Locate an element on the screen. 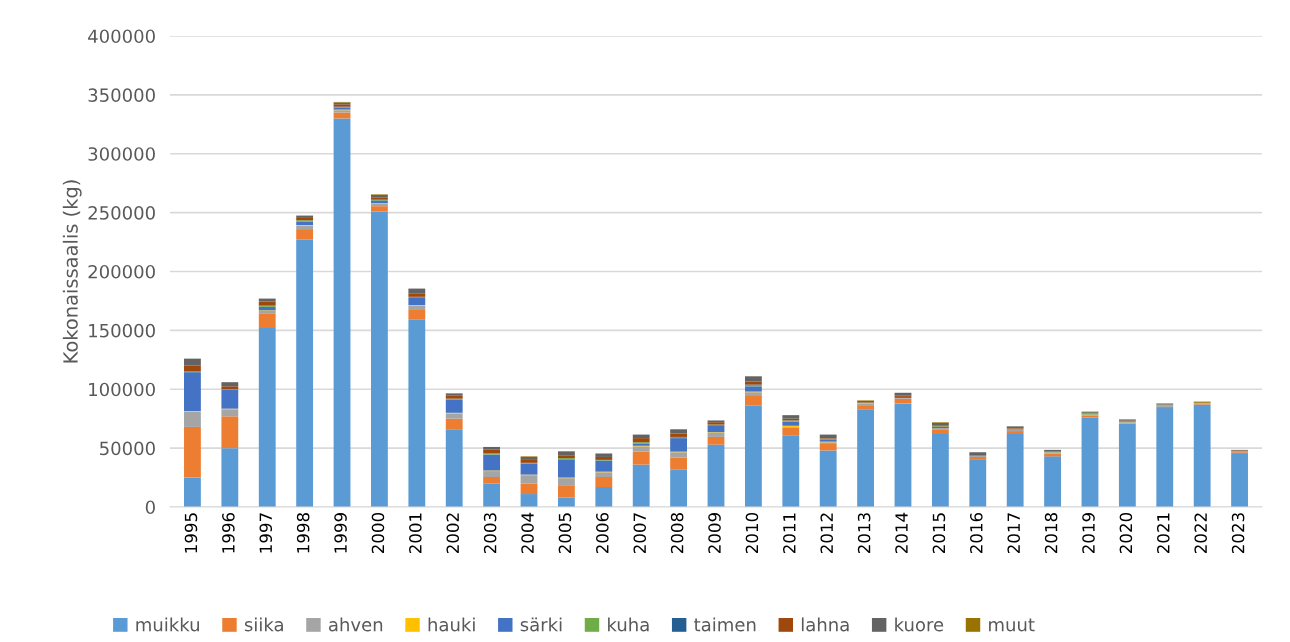  x-tick-label: 2009 is located at coordinates (714, 533).